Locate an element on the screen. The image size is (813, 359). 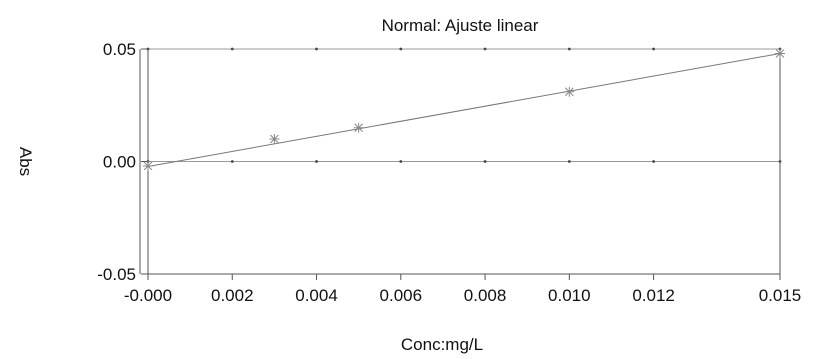
x-tick-label-2: 0.004 is located at coordinates (316, 295).